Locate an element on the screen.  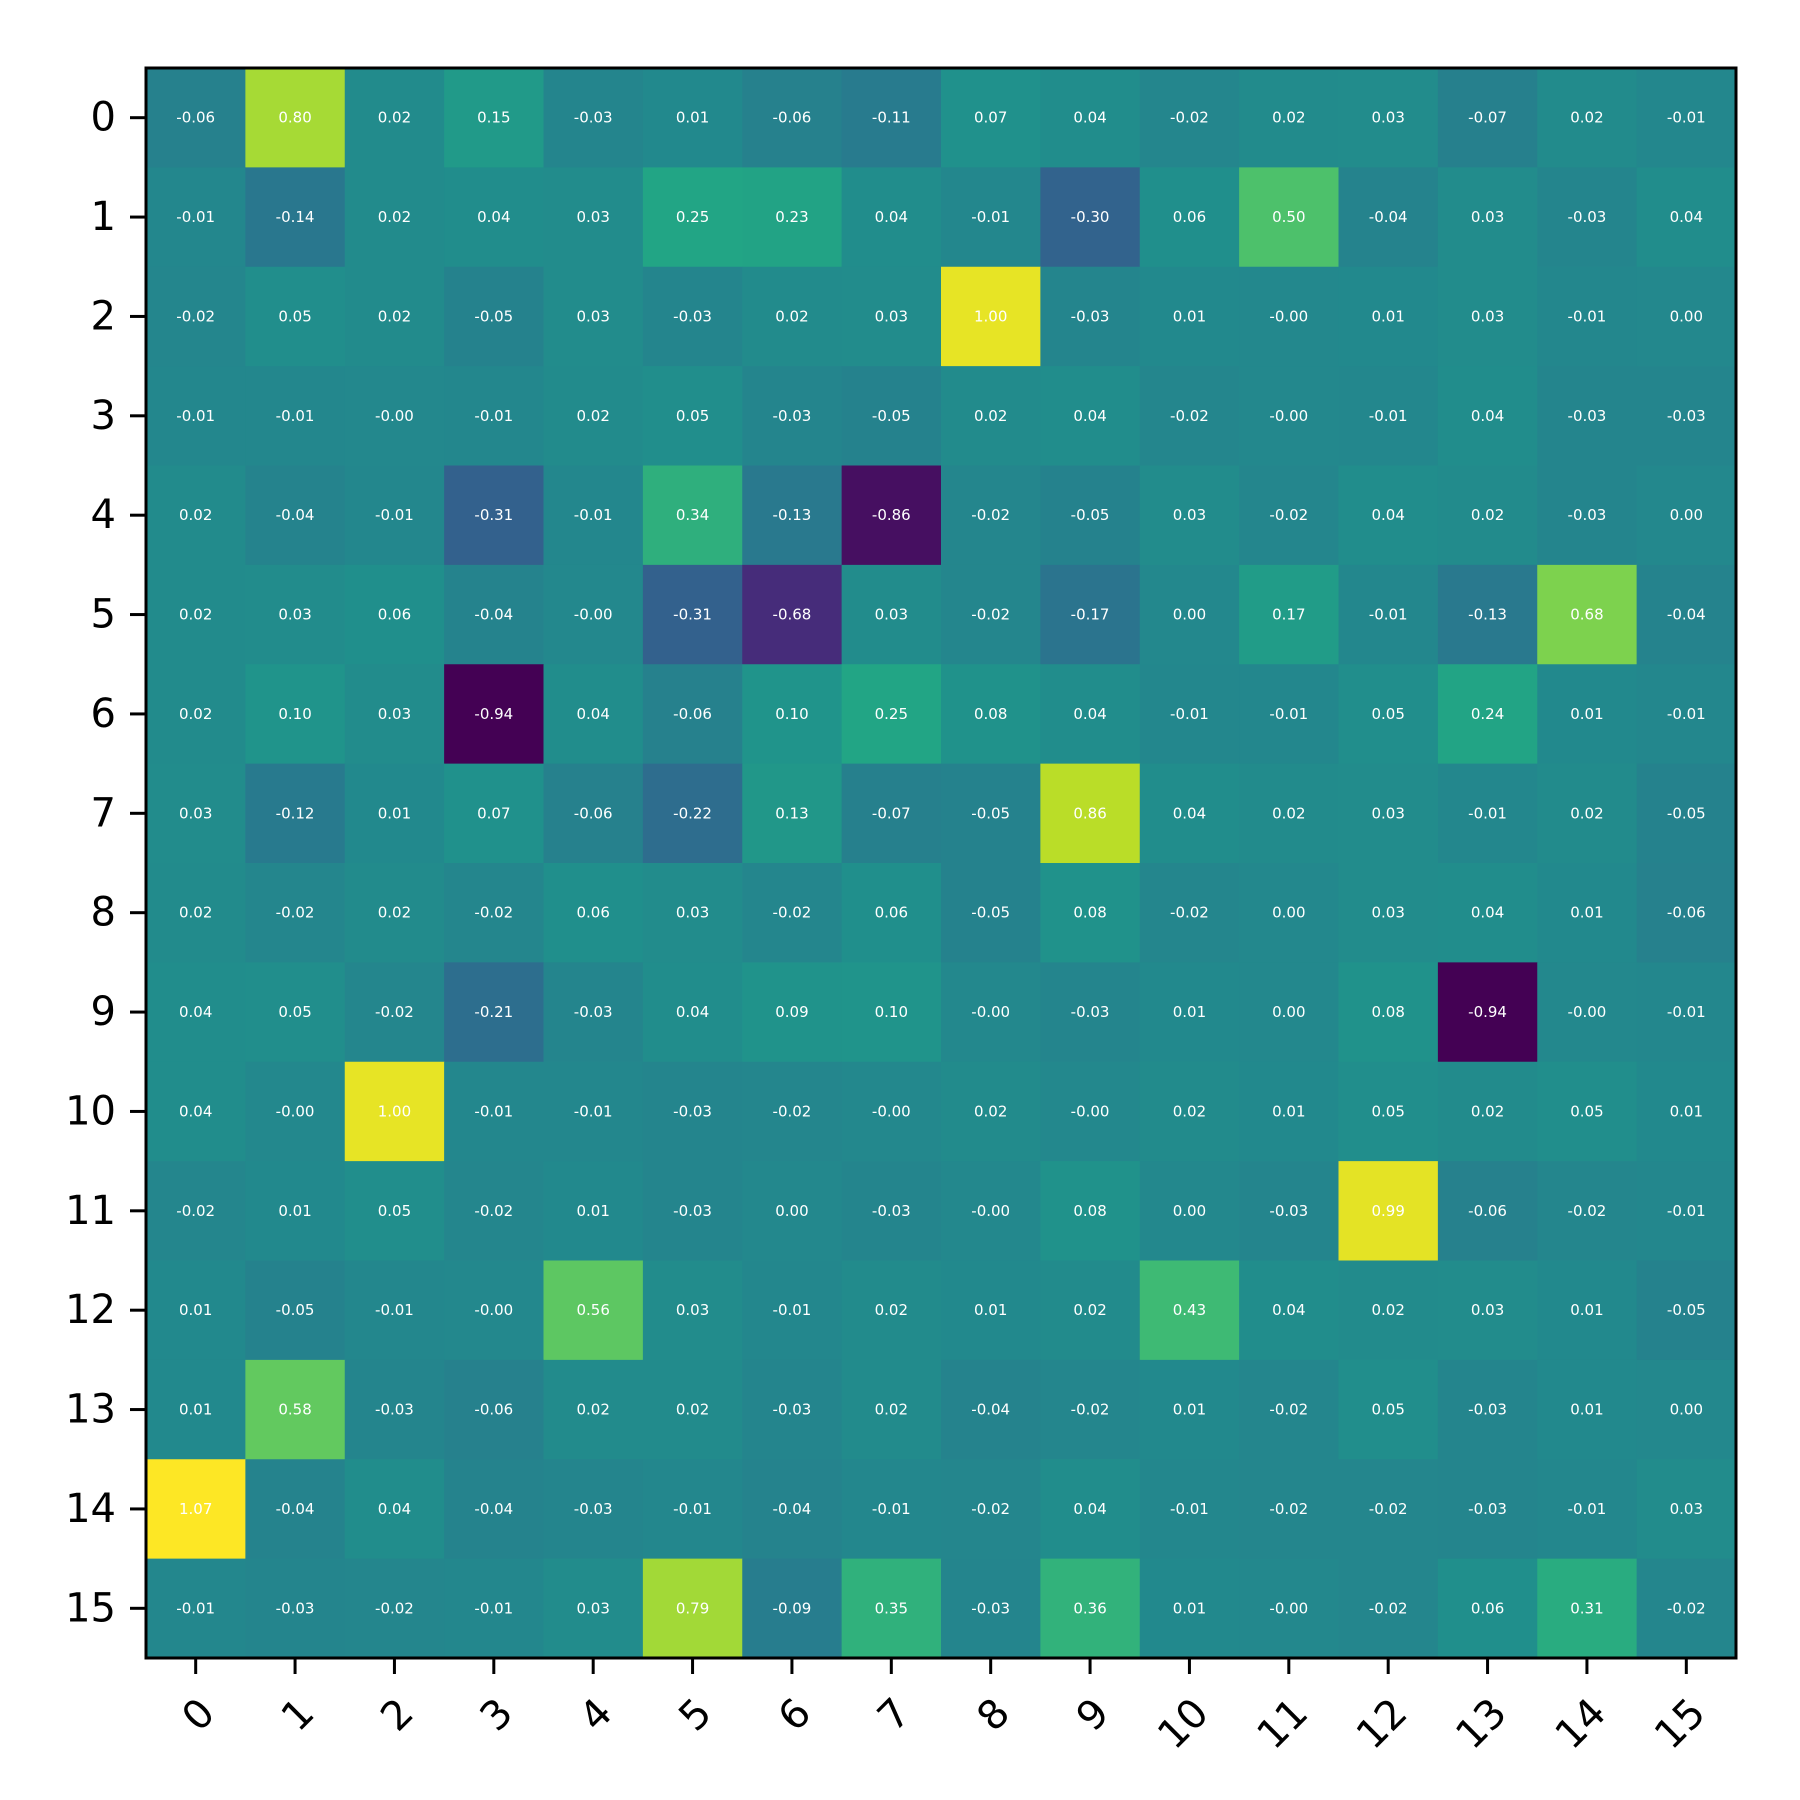
heatmap-cell-r9-c12 is located at coordinates (1388, 1012).